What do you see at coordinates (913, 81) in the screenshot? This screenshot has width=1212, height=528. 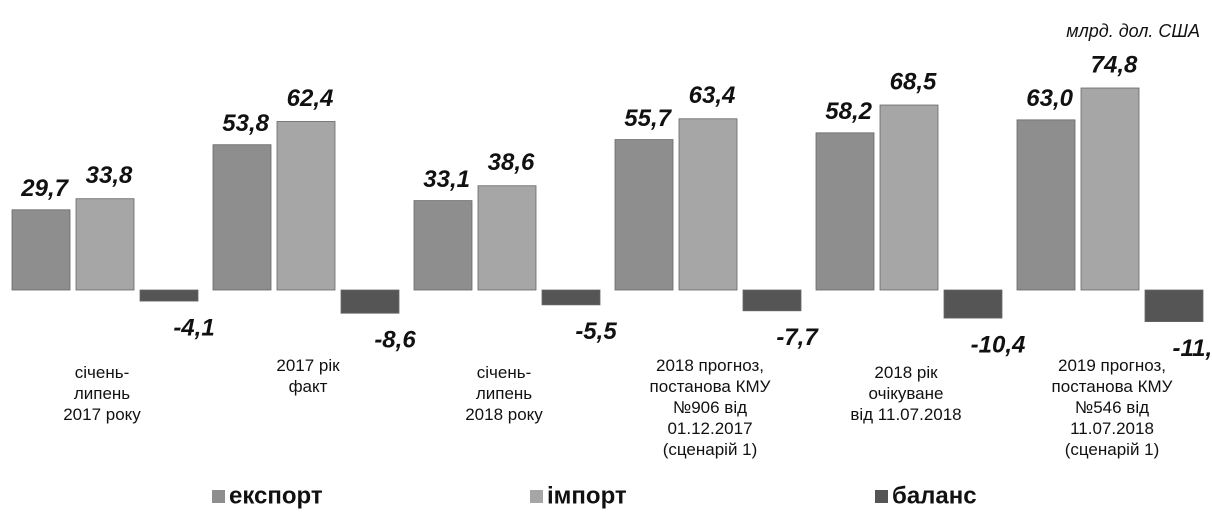 I see `value-label: 68,5` at bounding box center [913, 81].